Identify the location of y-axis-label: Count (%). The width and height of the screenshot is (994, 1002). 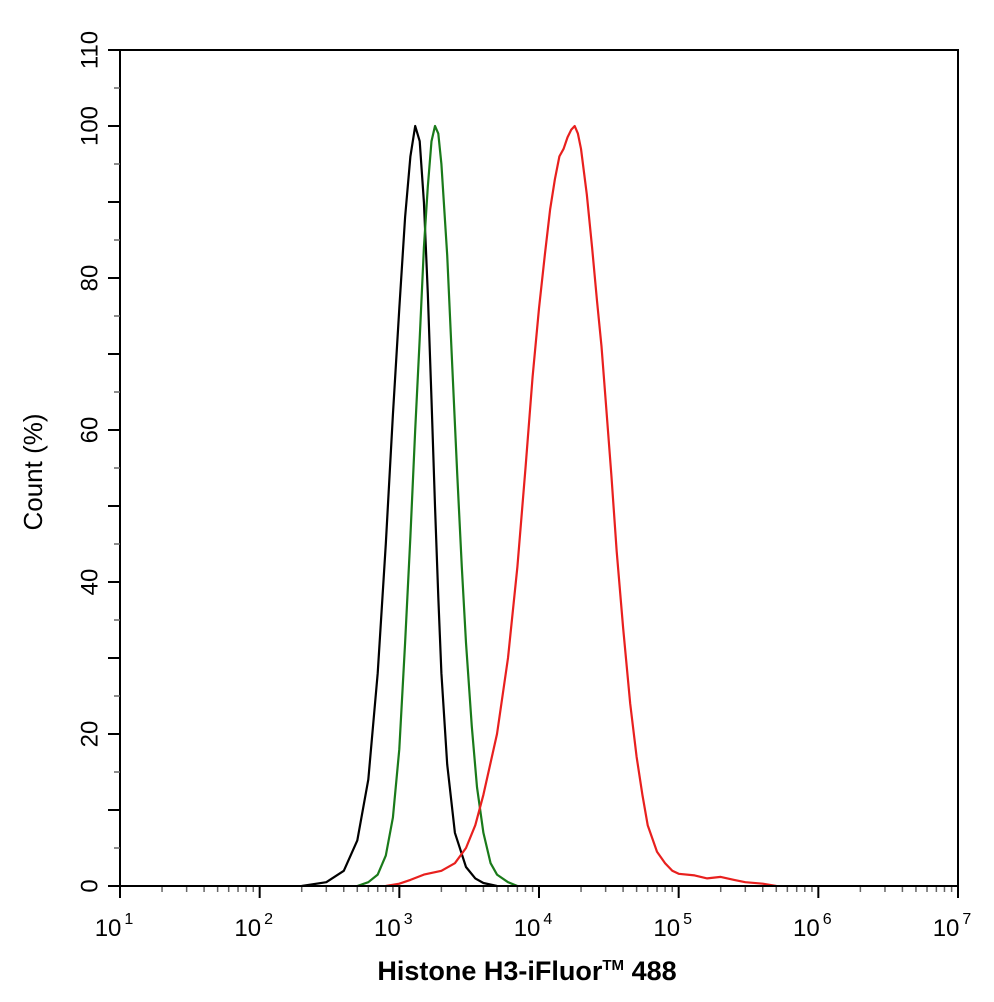
(33, 471).